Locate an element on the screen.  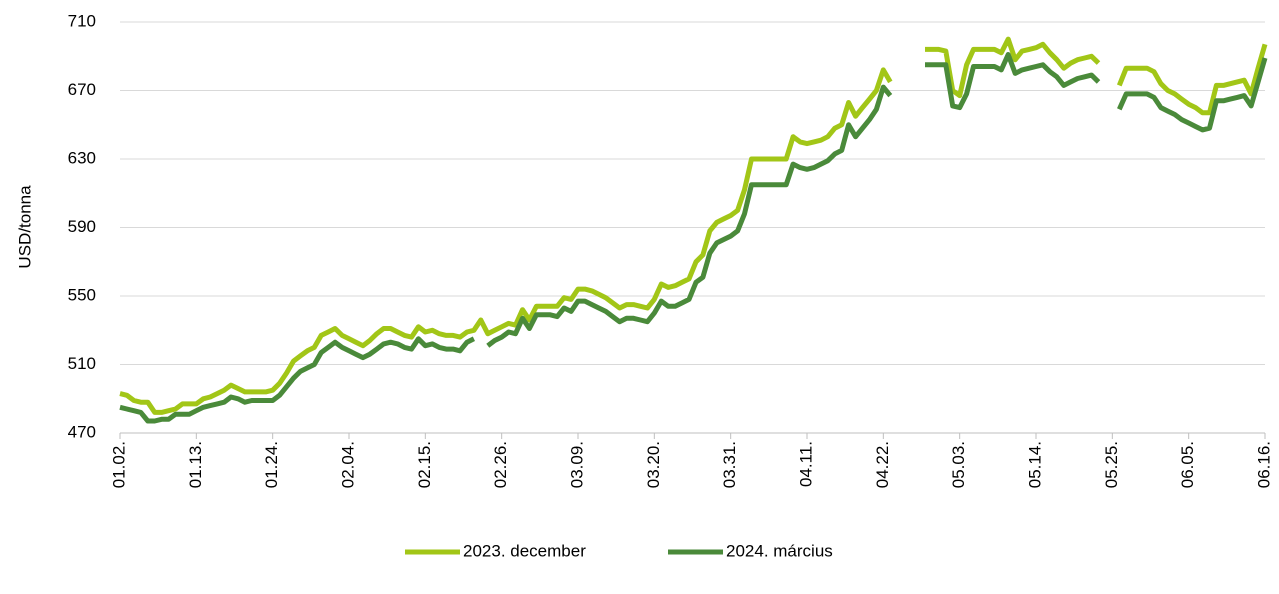
legend-label: 2024. március is located at coordinates (779, 550).